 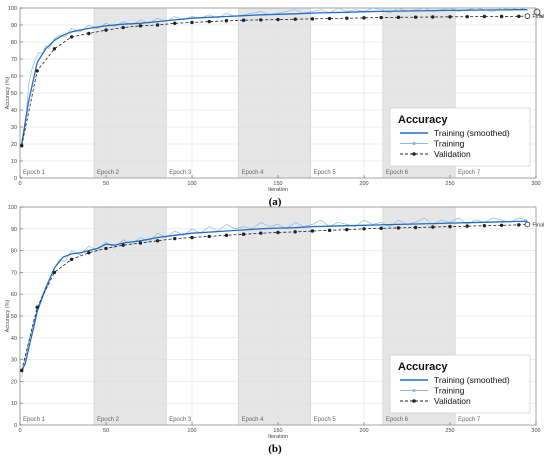 I want to click on x-tick-label: 300, so click(x=535, y=431).